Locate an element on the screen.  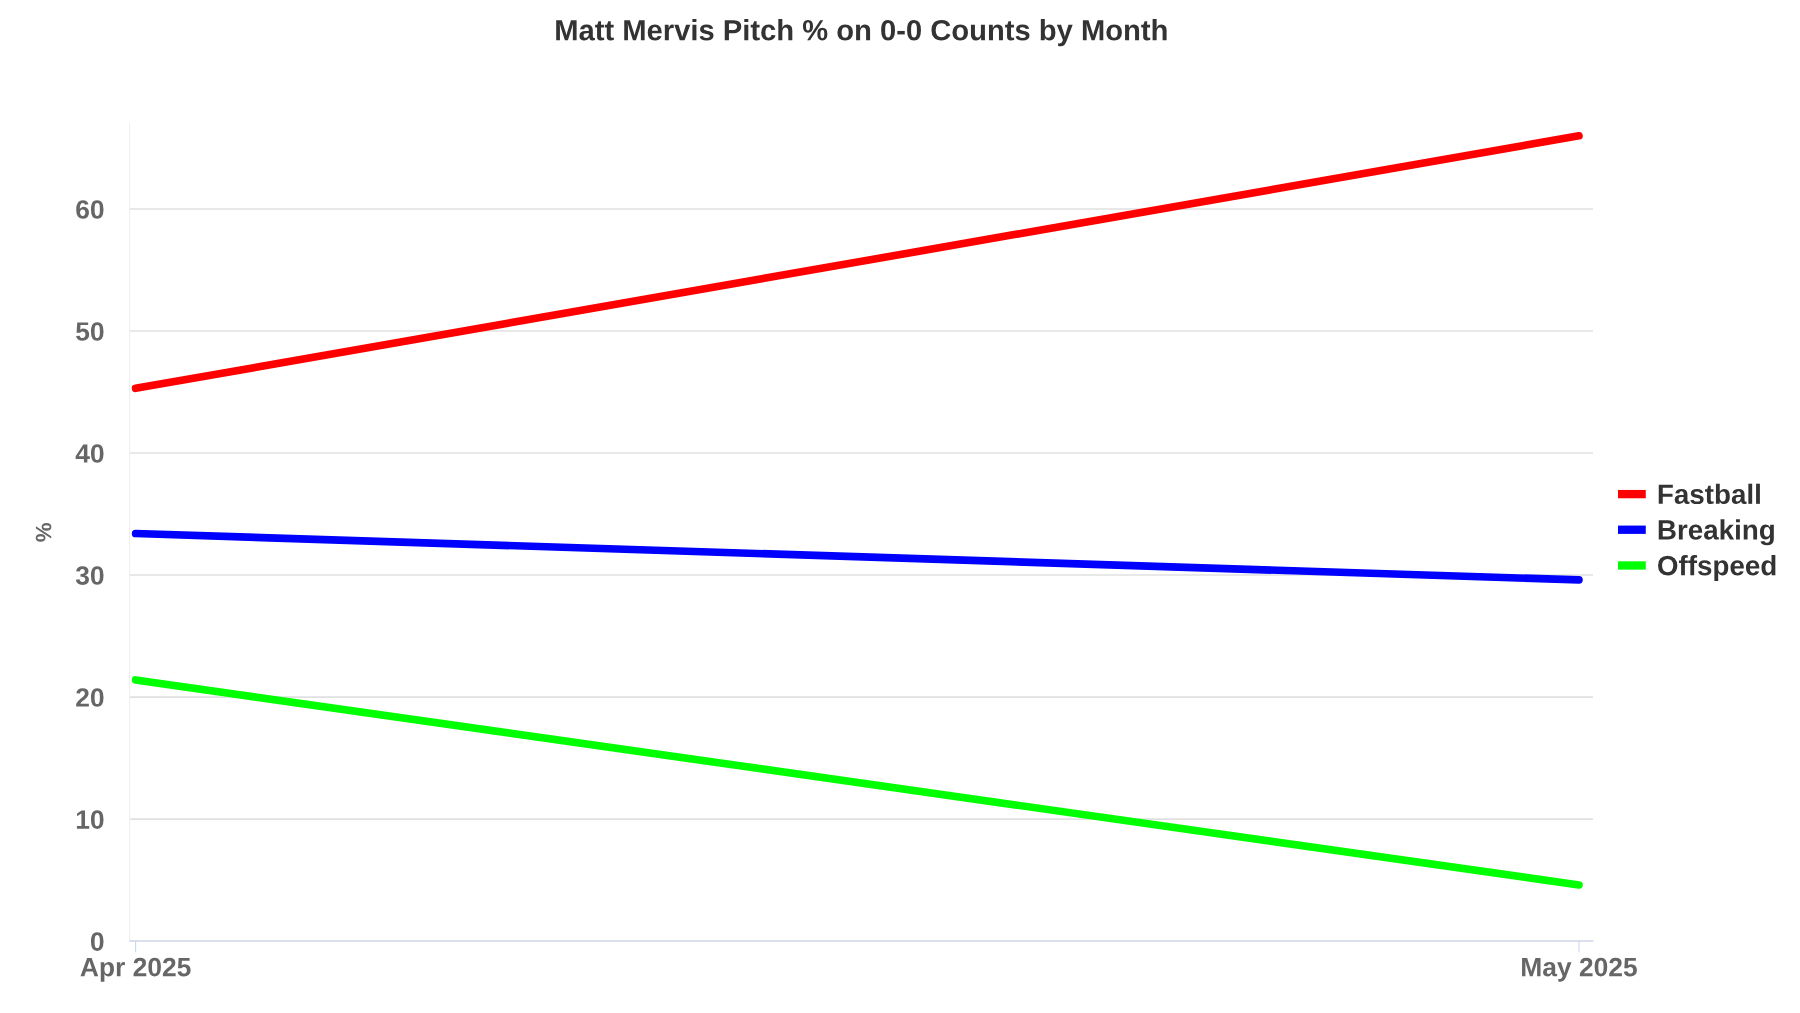
y-tick-label: 60 is located at coordinates (90, 209).